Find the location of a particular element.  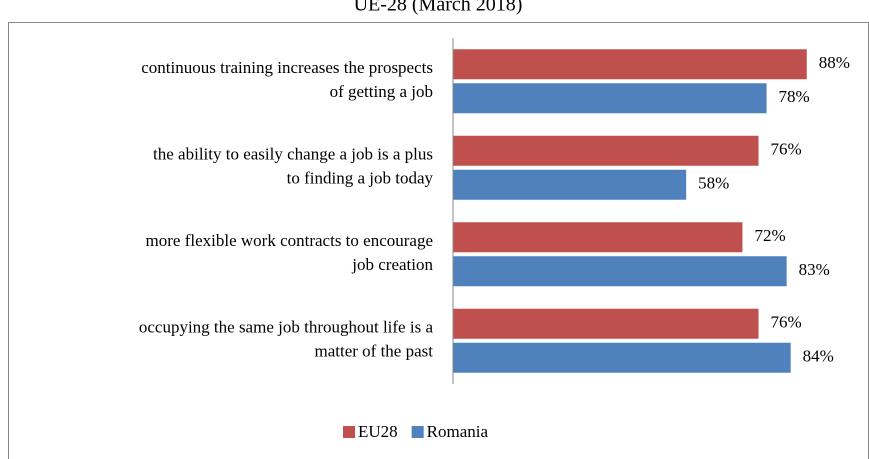

category-label: job creation is located at coordinates (392, 264).